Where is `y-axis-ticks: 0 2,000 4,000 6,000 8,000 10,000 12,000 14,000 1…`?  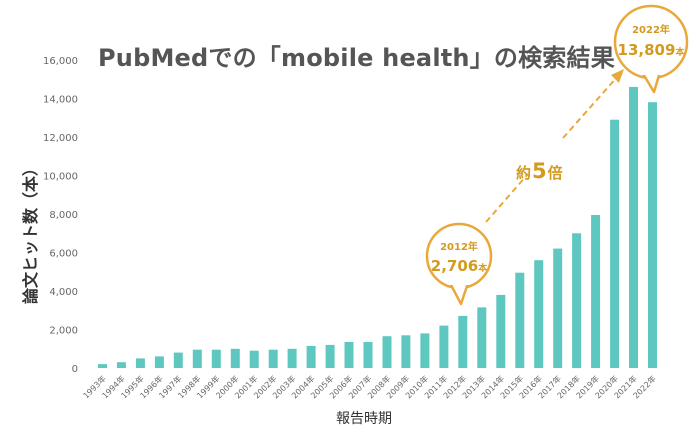 y-axis-ticks: 0 2,000 4,000 6,000 8,000 10,000 12,000 14,000 1… is located at coordinates (60, 215).